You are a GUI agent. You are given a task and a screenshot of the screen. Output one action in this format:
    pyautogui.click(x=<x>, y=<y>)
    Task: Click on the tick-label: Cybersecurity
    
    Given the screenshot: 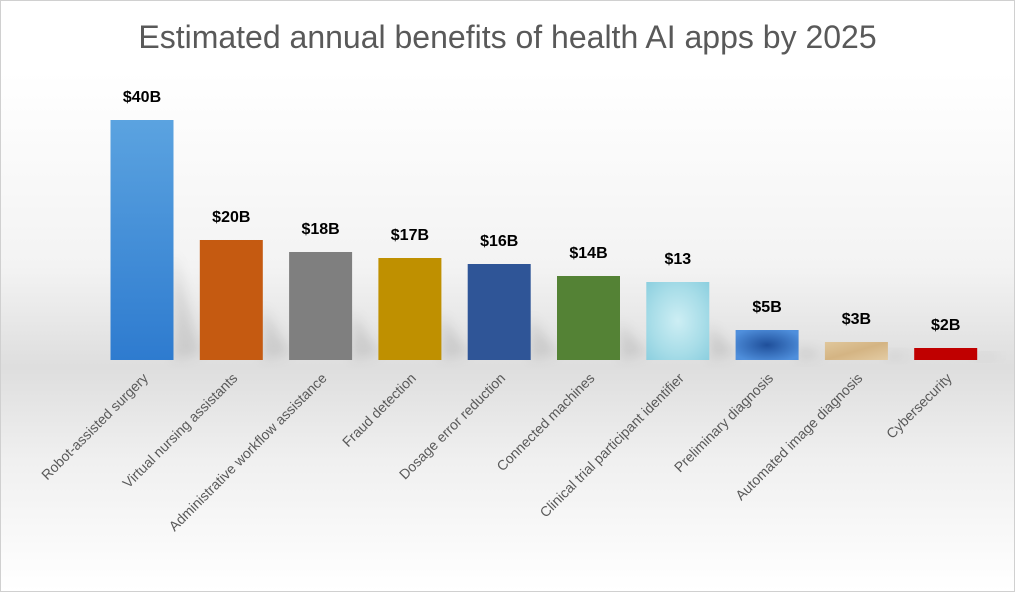 What is the action you would take?
    pyautogui.click(x=919, y=406)
    